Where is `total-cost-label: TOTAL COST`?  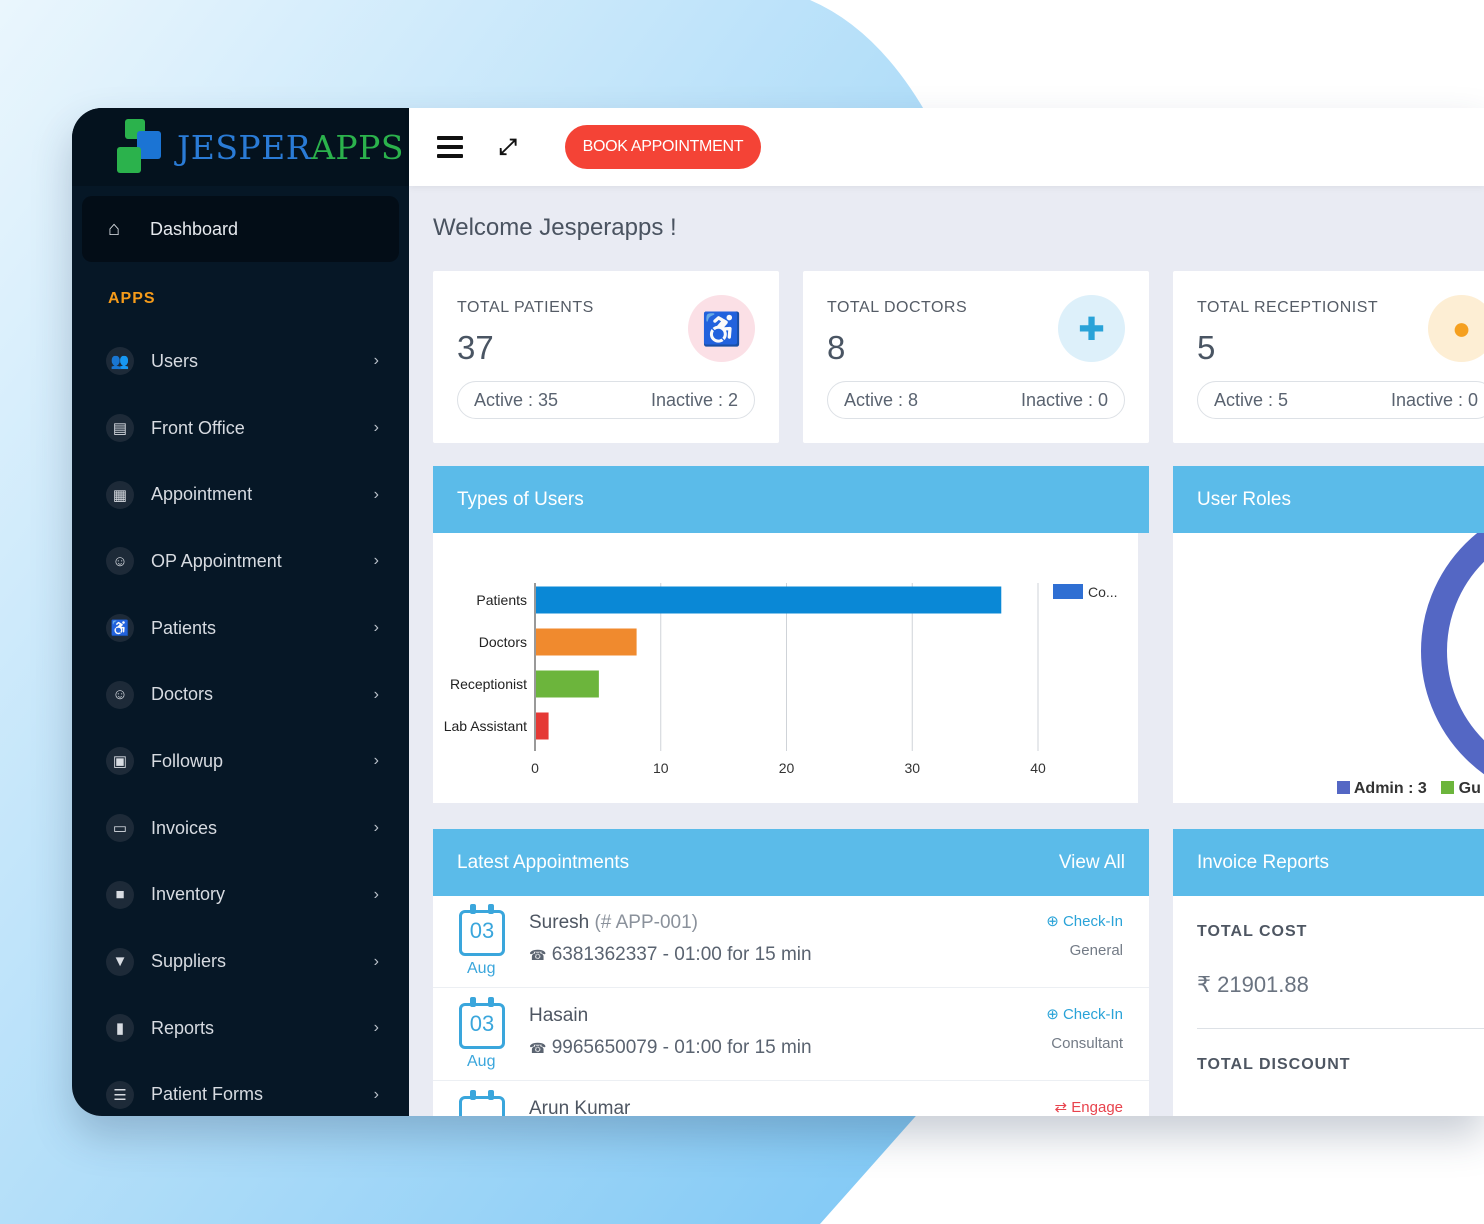 total-cost-label: TOTAL COST is located at coordinates (1252, 931).